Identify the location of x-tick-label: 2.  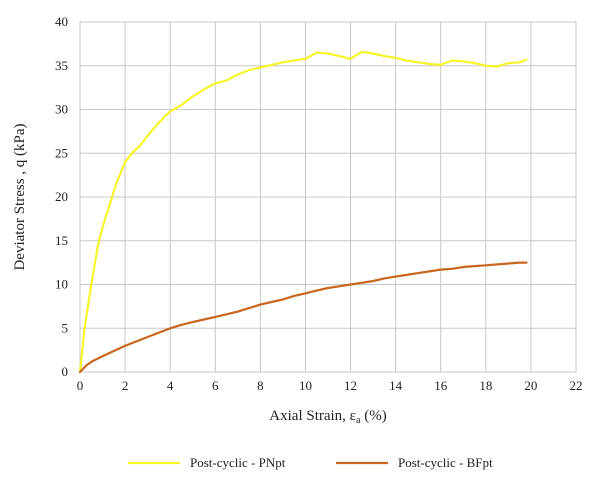
(125, 385).